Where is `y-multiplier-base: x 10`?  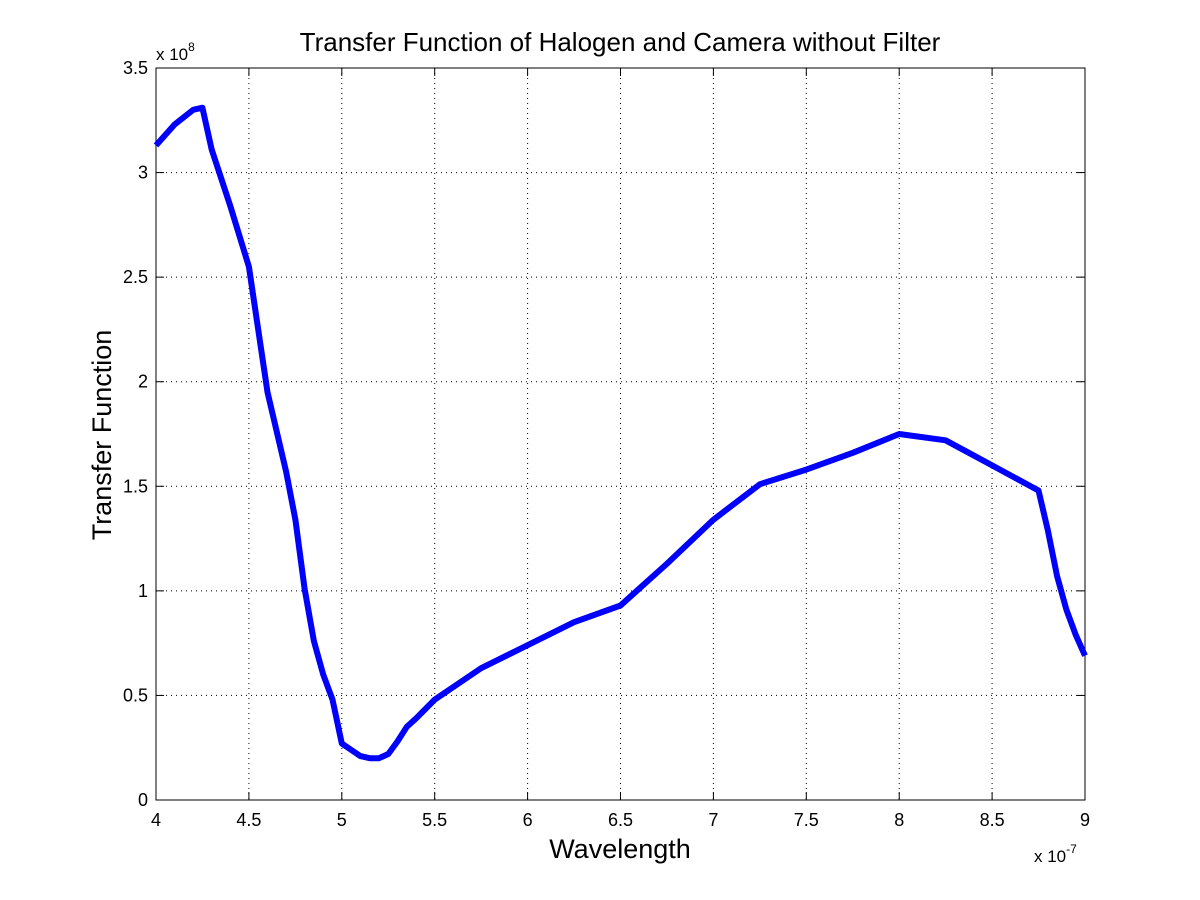
y-multiplier-base: x 10 is located at coordinates (172, 54).